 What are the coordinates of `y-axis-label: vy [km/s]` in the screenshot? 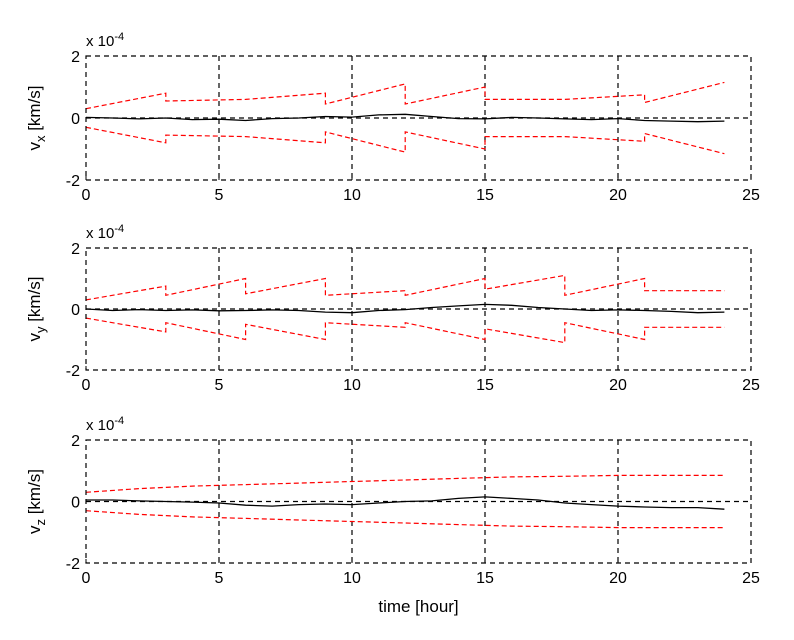 It's located at (36, 308).